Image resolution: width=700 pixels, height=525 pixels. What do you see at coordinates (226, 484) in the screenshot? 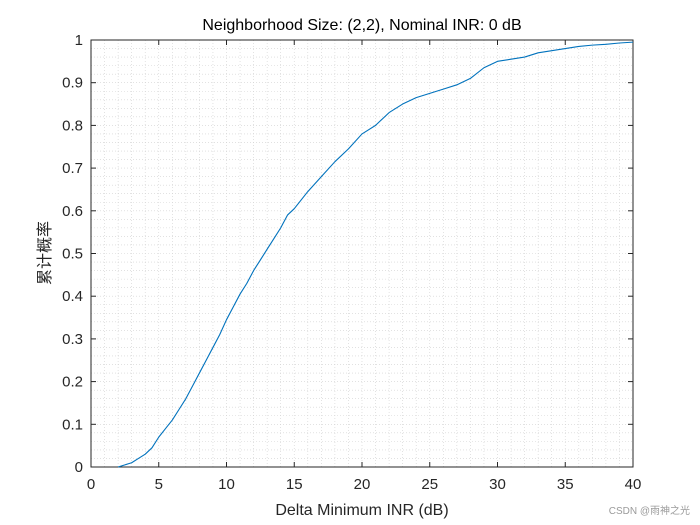
I see `x-tick-label: 10` at bounding box center [226, 484].